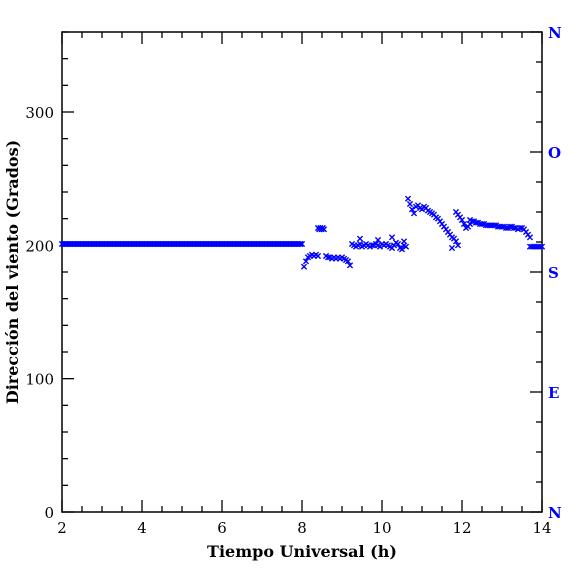  What do you see at coordinates (302, 551) in the screenshot?
I see `x-axis-title: Tiempo Universal (h)` at bounding box center [302, 551].